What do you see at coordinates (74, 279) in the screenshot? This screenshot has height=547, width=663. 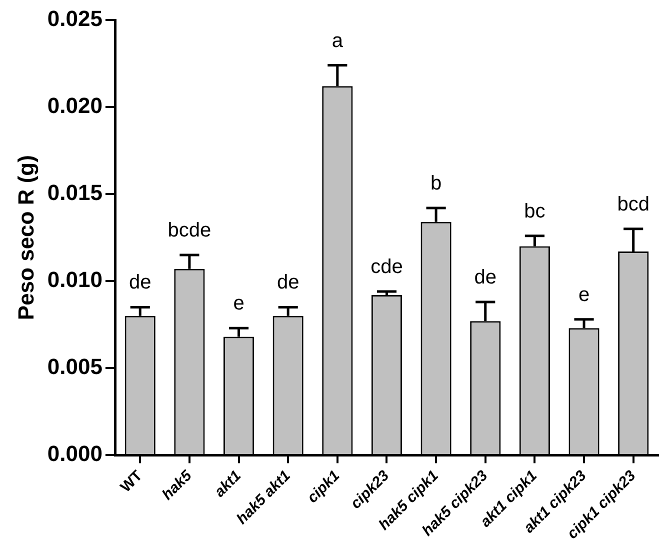 I see `y-tick-label: 0.010` at bounding box center [74, 279].